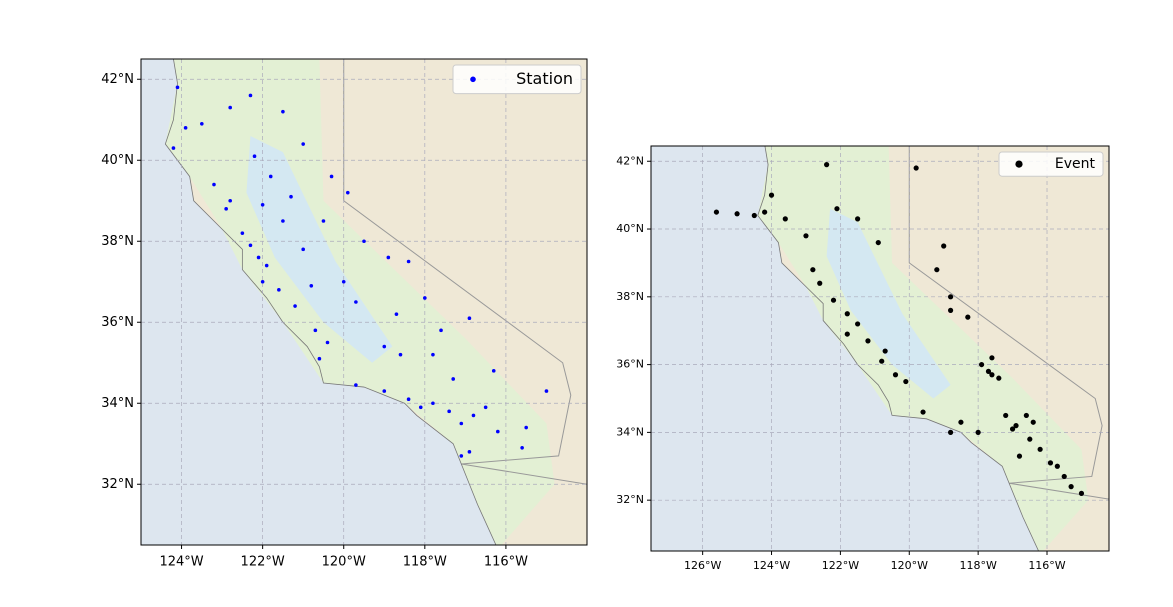 This screenshot has width=1173, height=607. What do you see at coordinates (1019, 164) in the screenshot?
I see `legend-marker` at bounding box center [1019, 164].